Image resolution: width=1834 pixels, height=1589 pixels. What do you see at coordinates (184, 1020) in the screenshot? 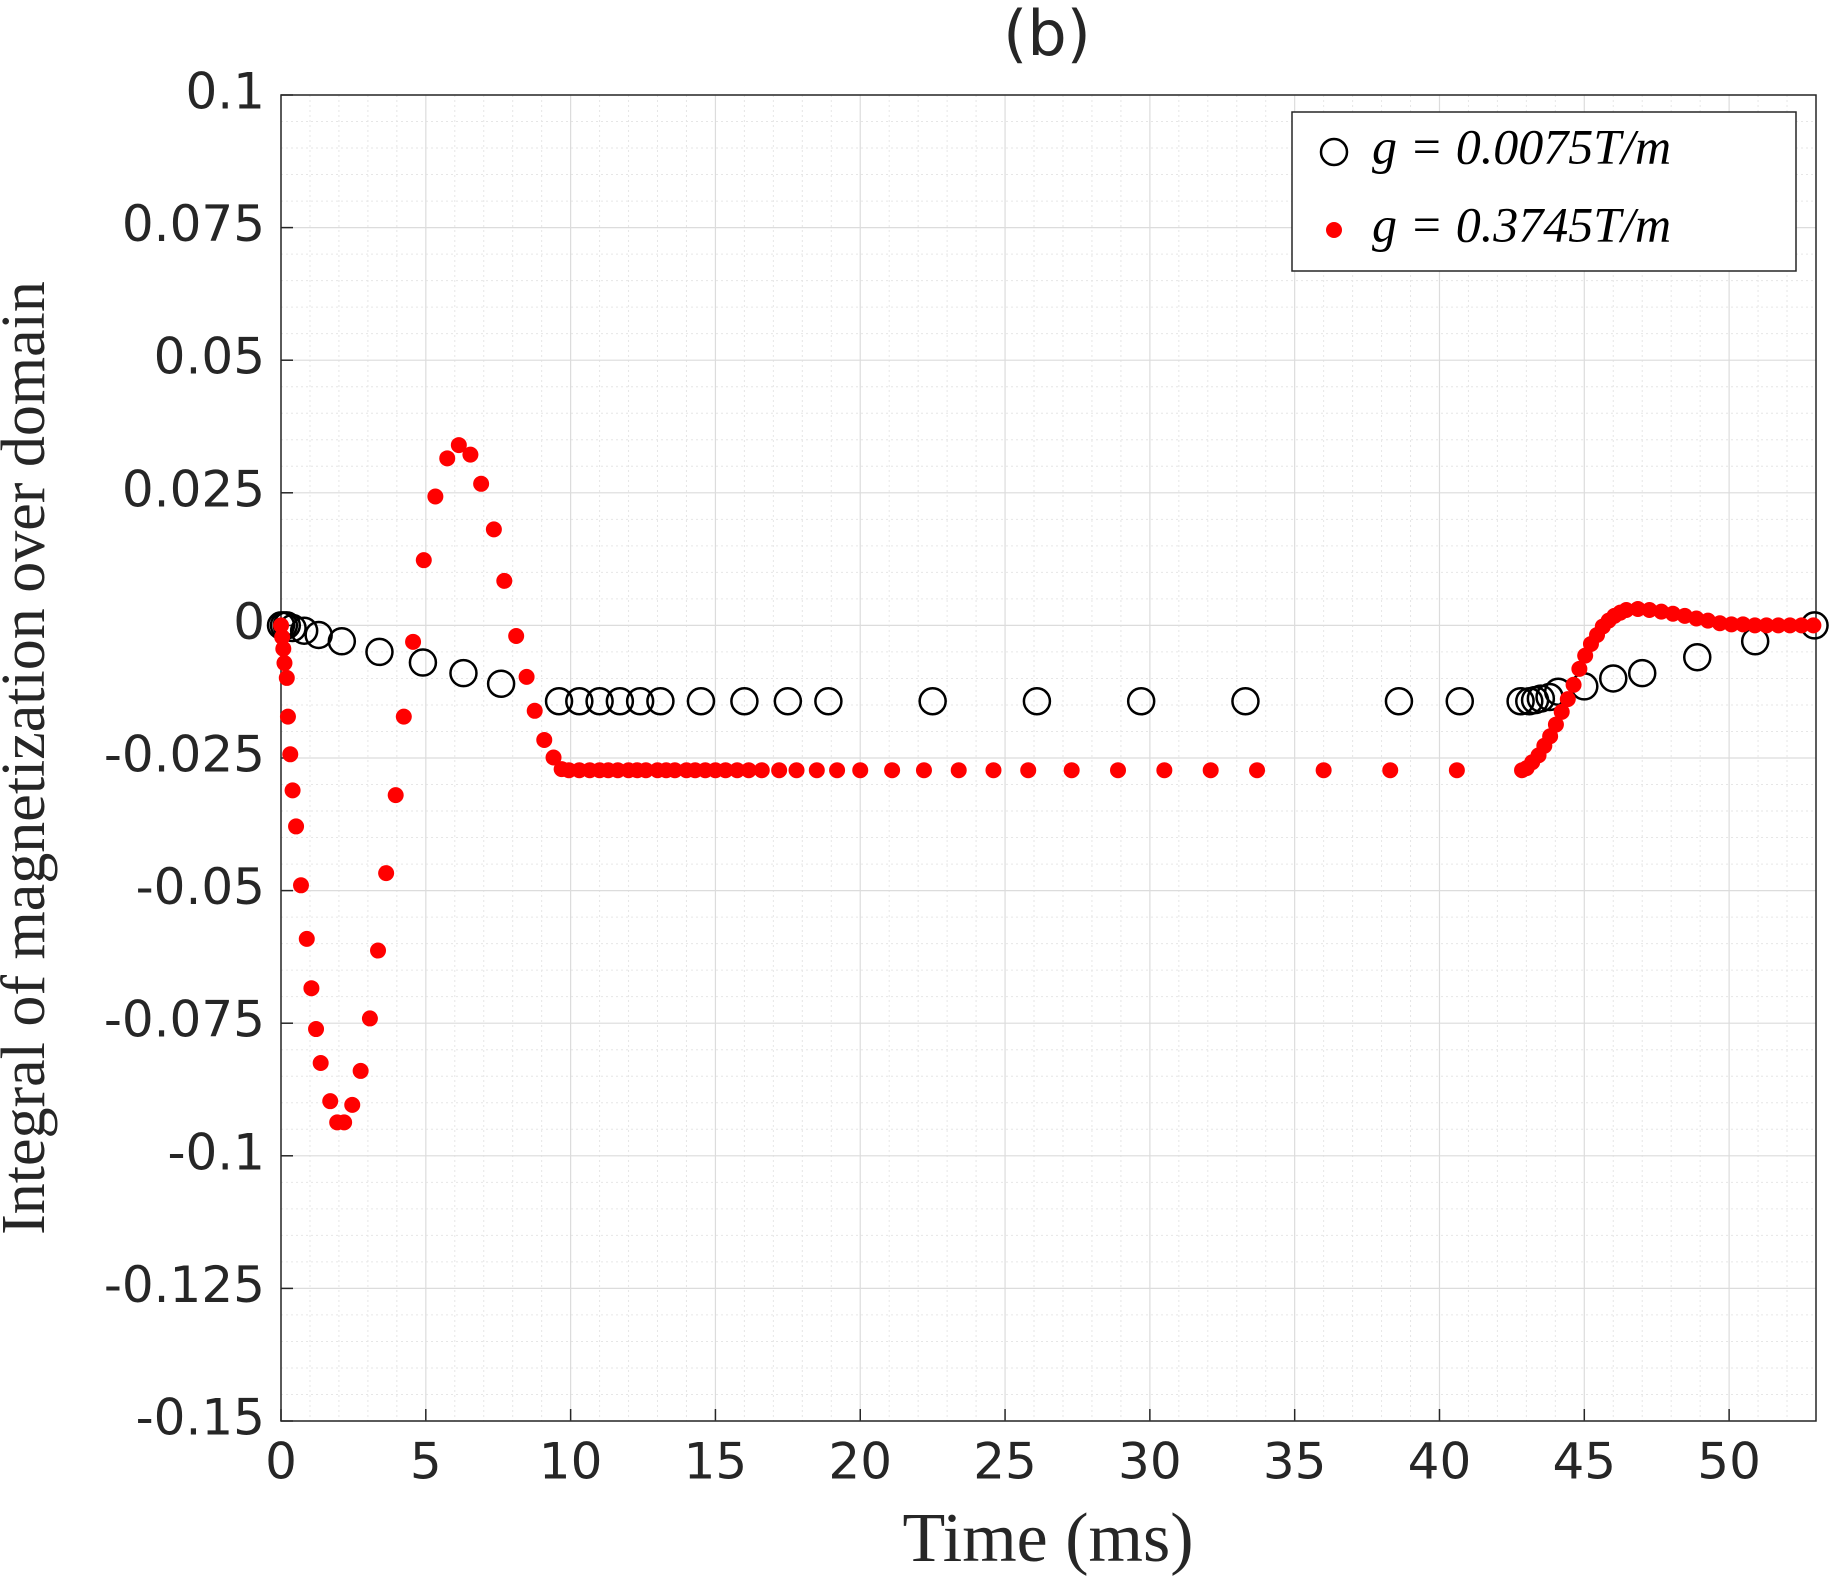
I see `y-tick-label: -0.075` at bounding box center [184, 1020].